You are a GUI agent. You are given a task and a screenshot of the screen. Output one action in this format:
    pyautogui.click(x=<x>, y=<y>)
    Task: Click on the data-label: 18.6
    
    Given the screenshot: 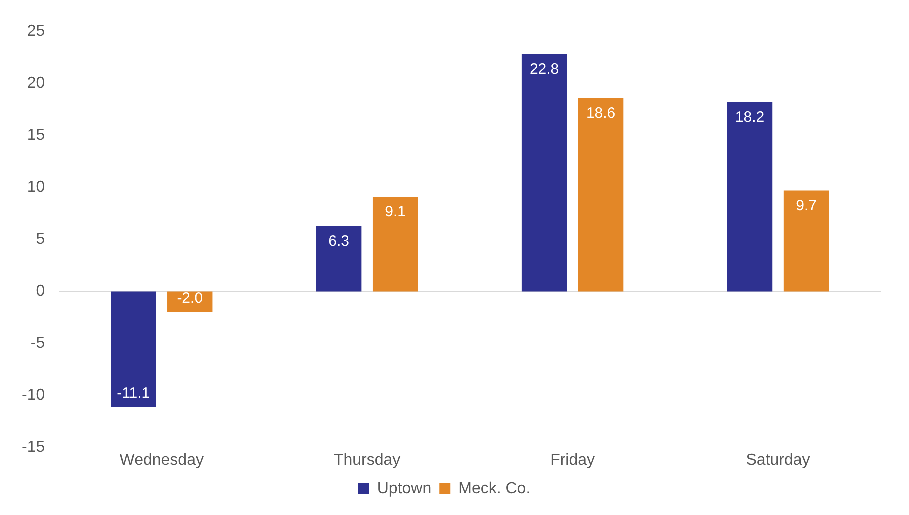 What is the action you would take?
    pyautogui.click(x=601, y=113)
    